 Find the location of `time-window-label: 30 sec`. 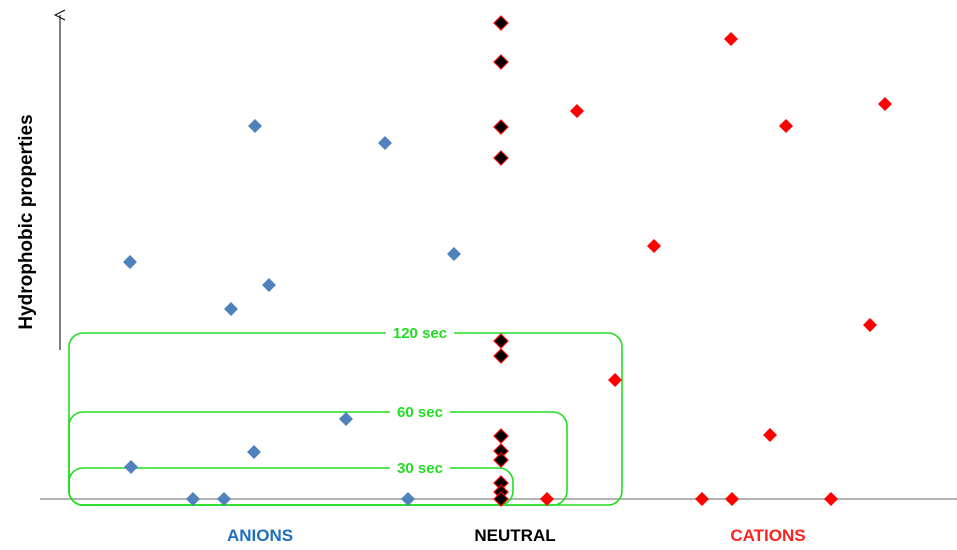

time-window-label: 30 sec is located at coordinates (420, 468).